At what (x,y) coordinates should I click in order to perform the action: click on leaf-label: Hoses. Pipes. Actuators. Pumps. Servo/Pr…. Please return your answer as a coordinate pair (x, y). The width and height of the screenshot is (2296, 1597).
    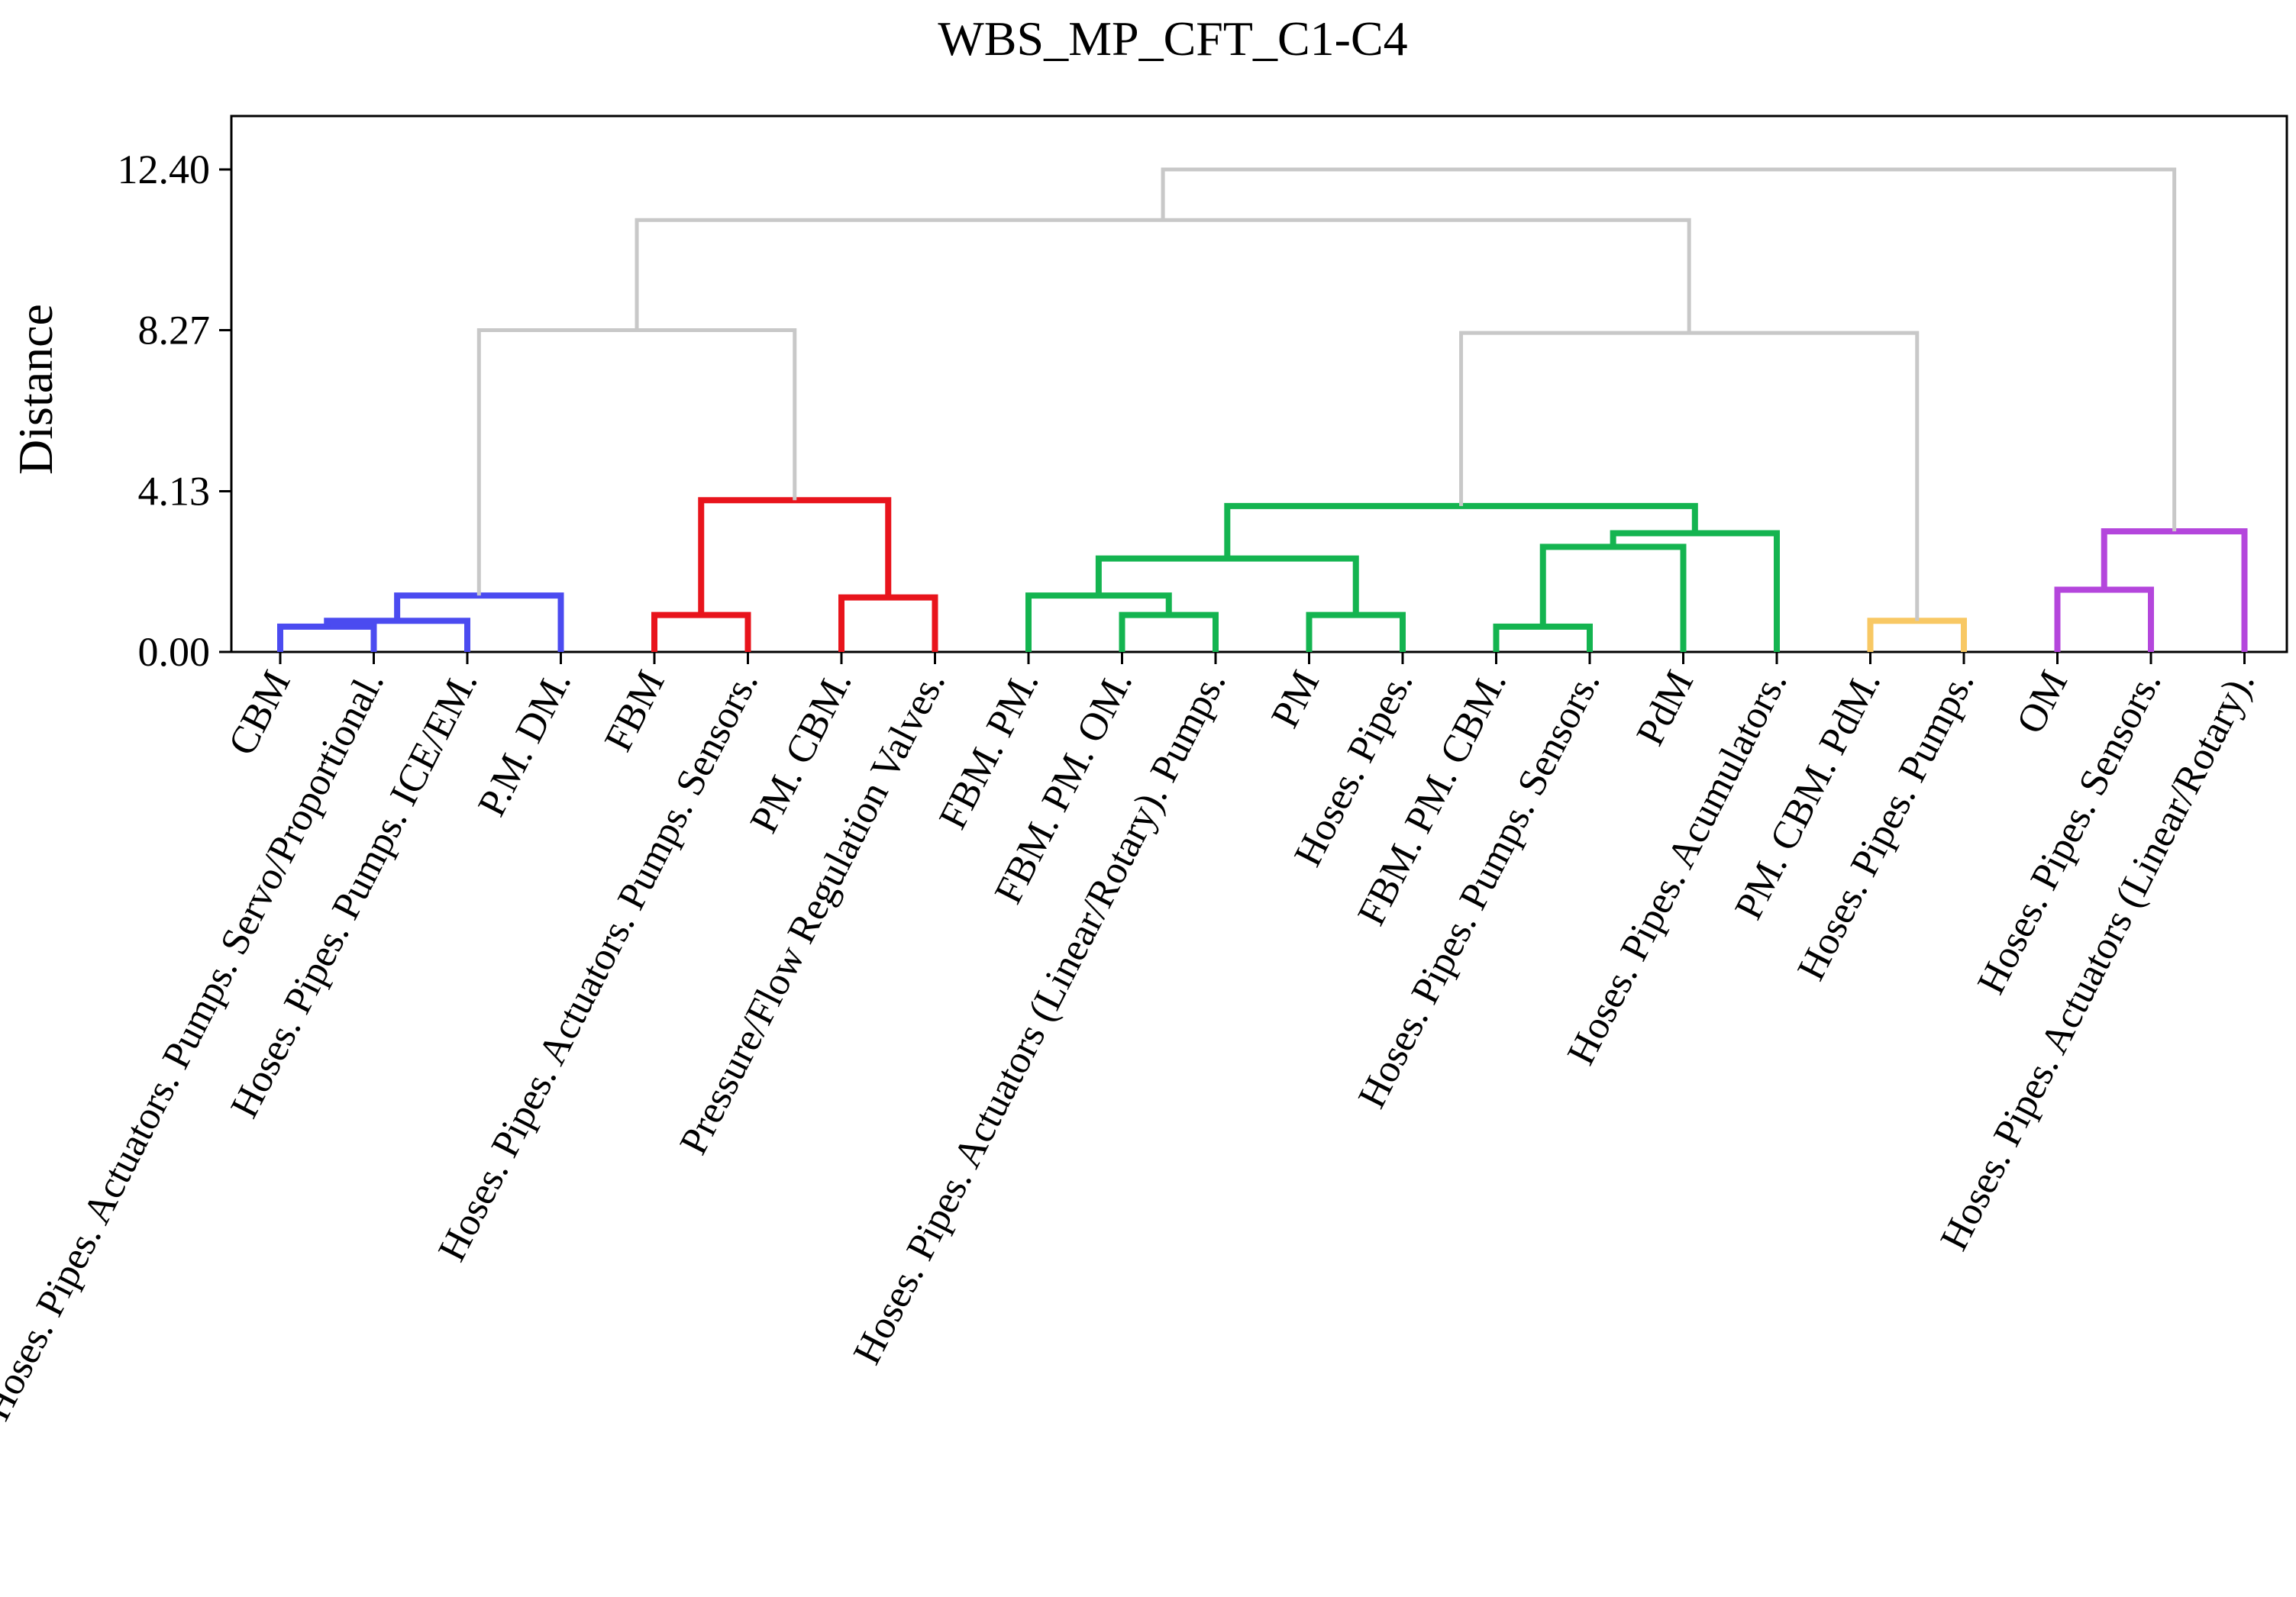
    Looking at the image, I should click on (196, 1046).